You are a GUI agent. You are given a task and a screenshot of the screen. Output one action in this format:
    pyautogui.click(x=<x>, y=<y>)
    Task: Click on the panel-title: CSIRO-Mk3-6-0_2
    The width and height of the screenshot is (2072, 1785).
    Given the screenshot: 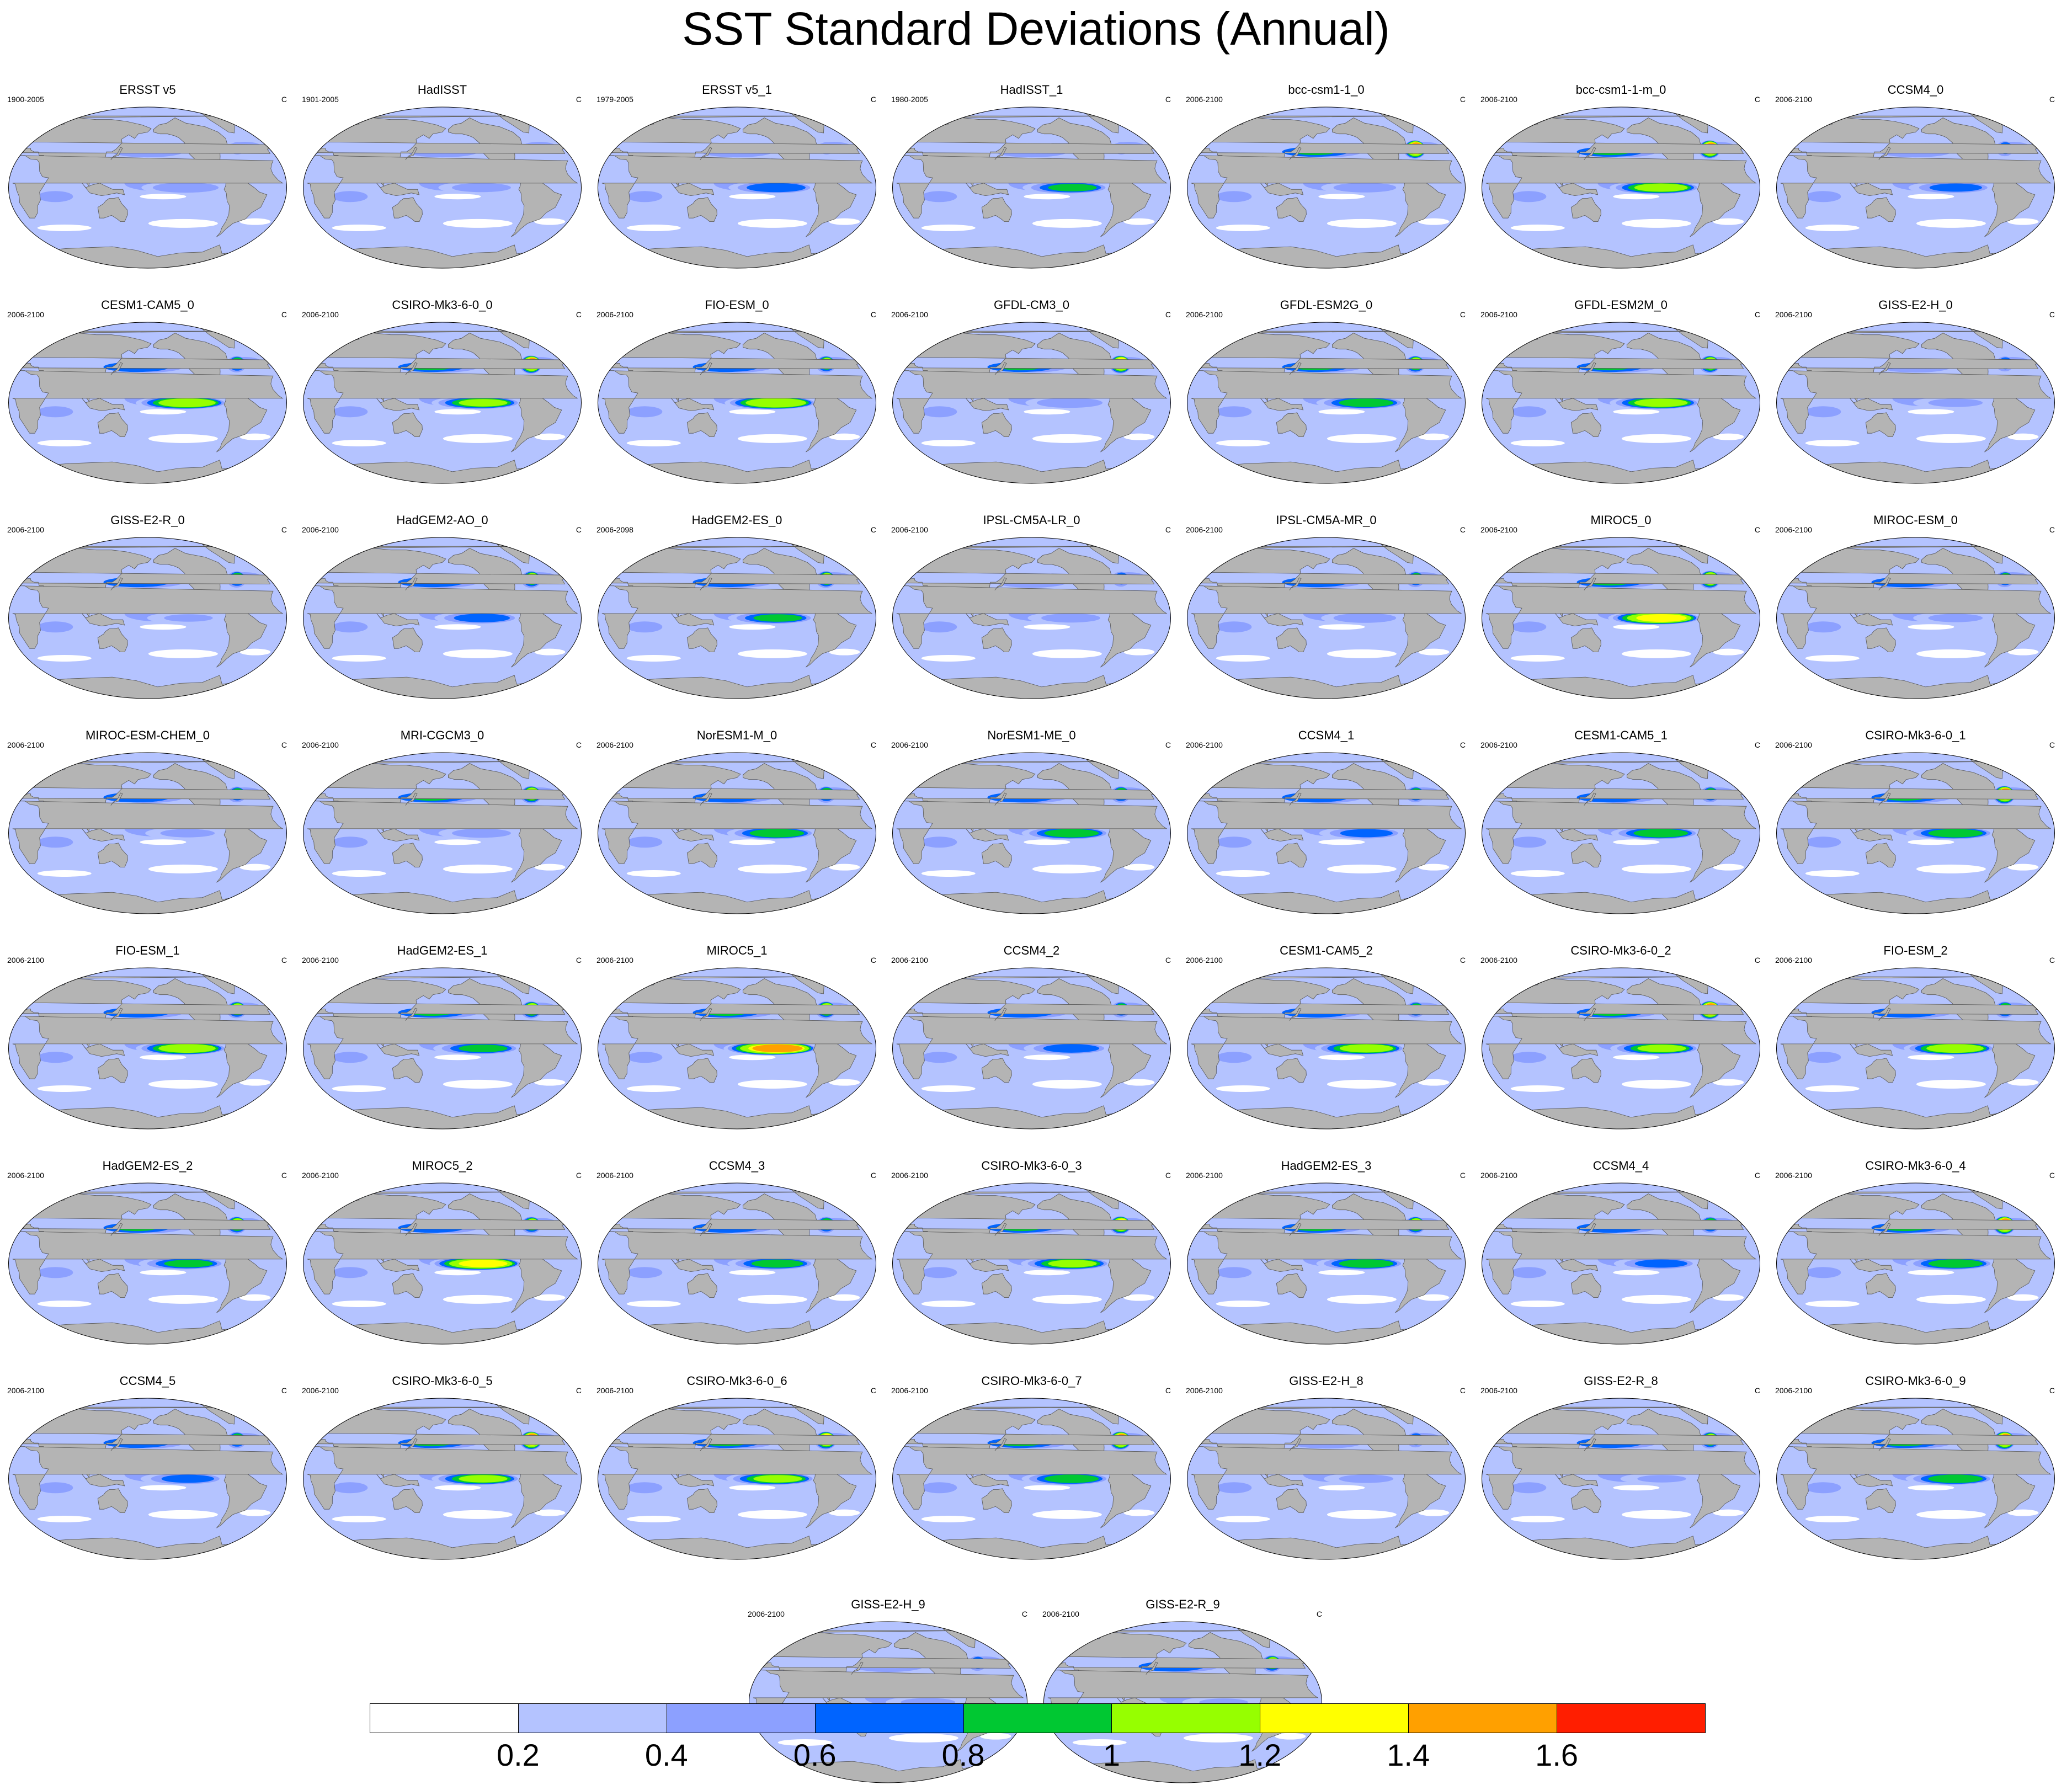 What is the action you would take?
    pyautogui.click(x=1620, y=950)
    